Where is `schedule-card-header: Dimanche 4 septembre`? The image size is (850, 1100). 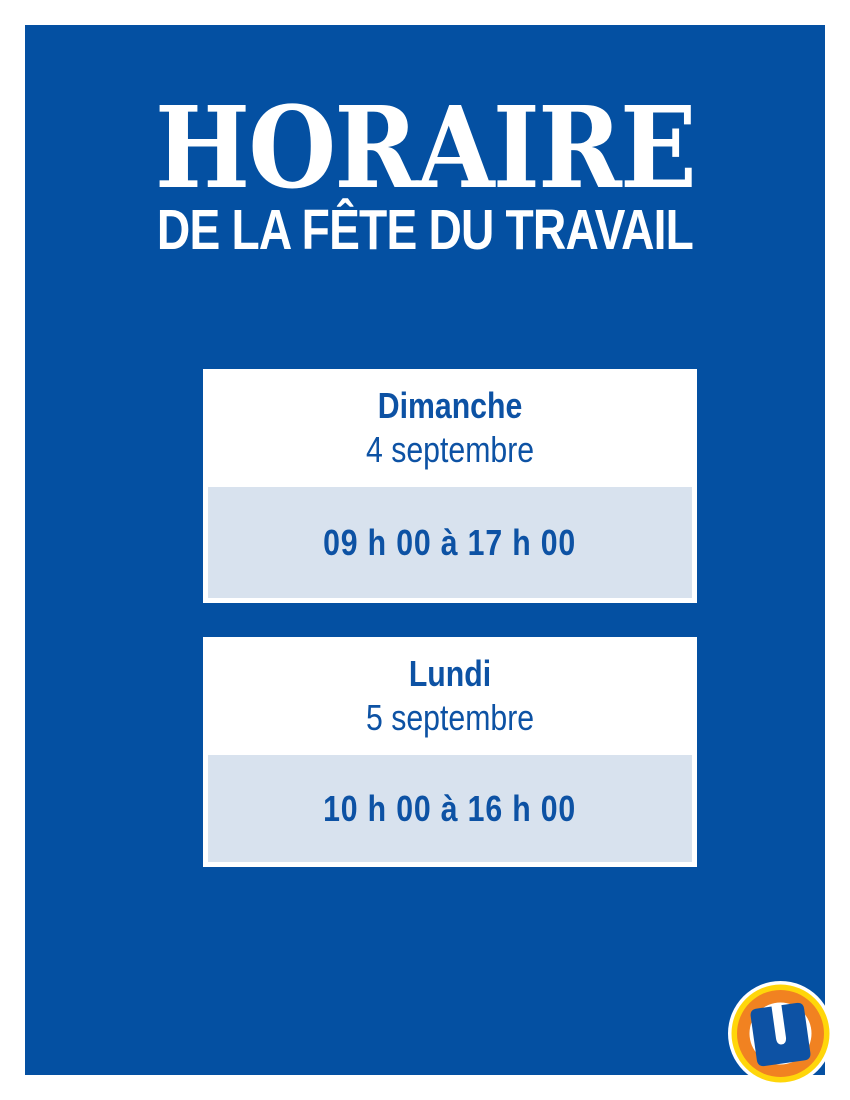
schedule-card-header: Dimanche 4 septembre is located at coordinates (450, 428).